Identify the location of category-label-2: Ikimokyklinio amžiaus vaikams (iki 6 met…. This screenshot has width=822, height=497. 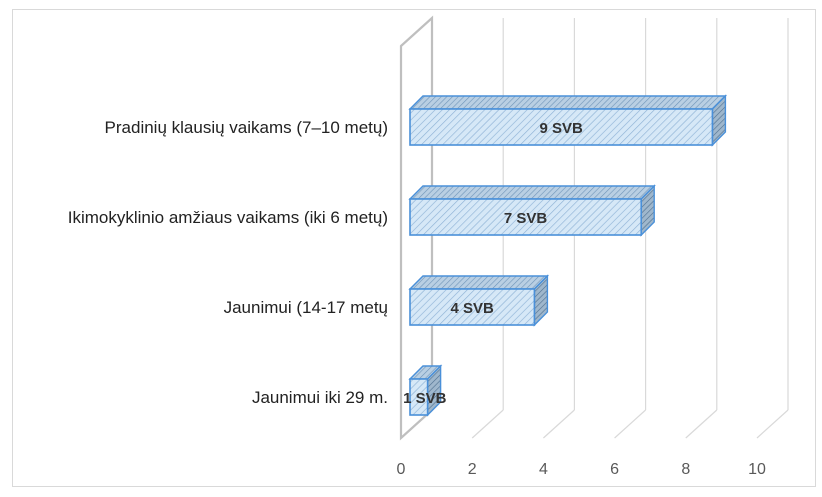
(228, 217).